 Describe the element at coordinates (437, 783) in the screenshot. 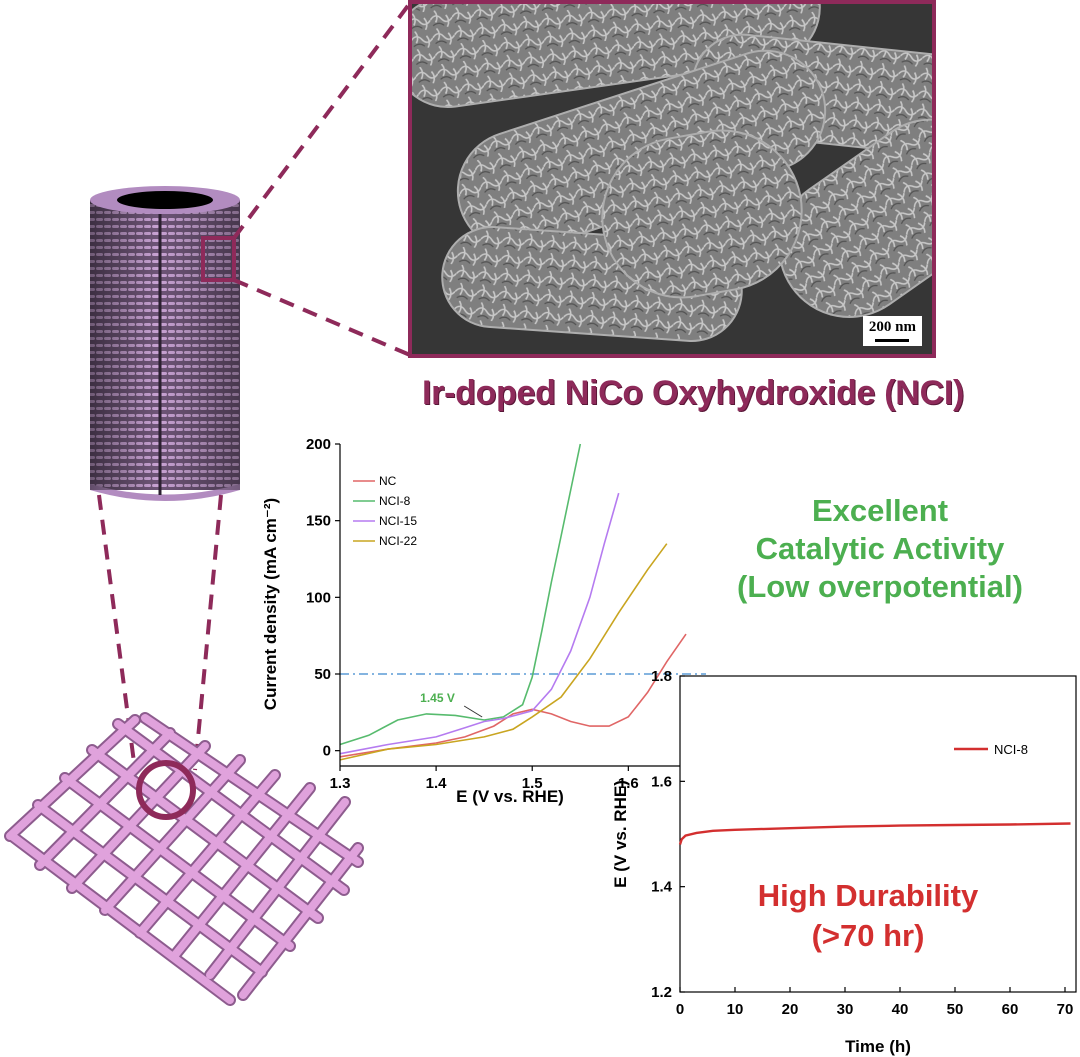

I see `lsv-x-tick-label: 1.4` at that location.